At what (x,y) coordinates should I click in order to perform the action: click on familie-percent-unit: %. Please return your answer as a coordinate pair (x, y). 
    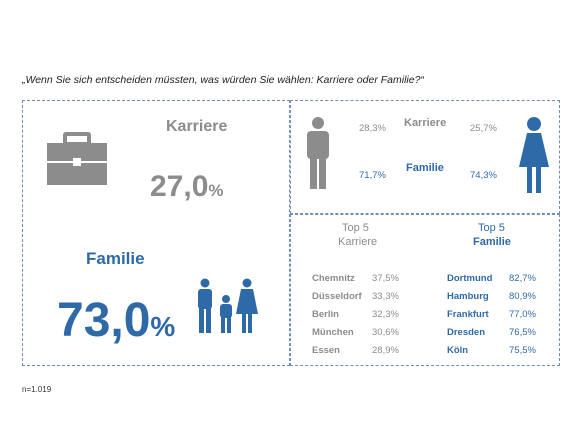
    Looking at the image, I should click on (163, 326).